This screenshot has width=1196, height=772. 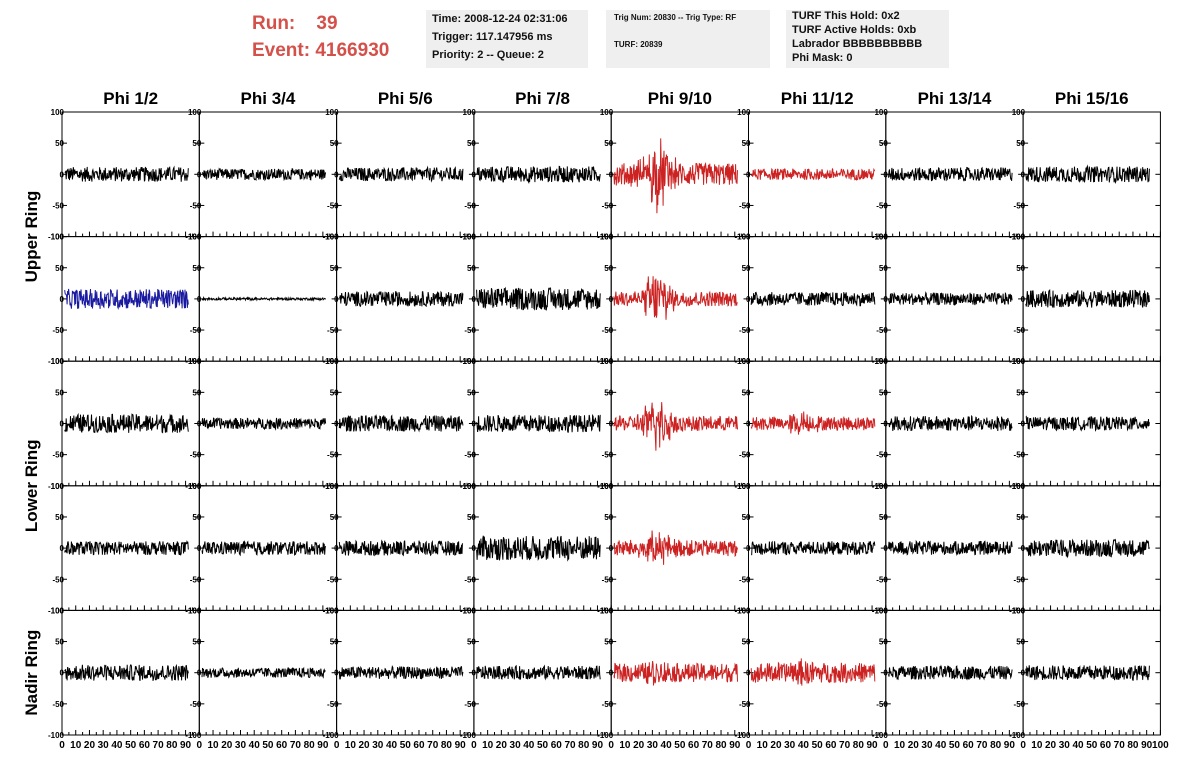 I want to click on run-label: Run:, so click(x=274, y=23).